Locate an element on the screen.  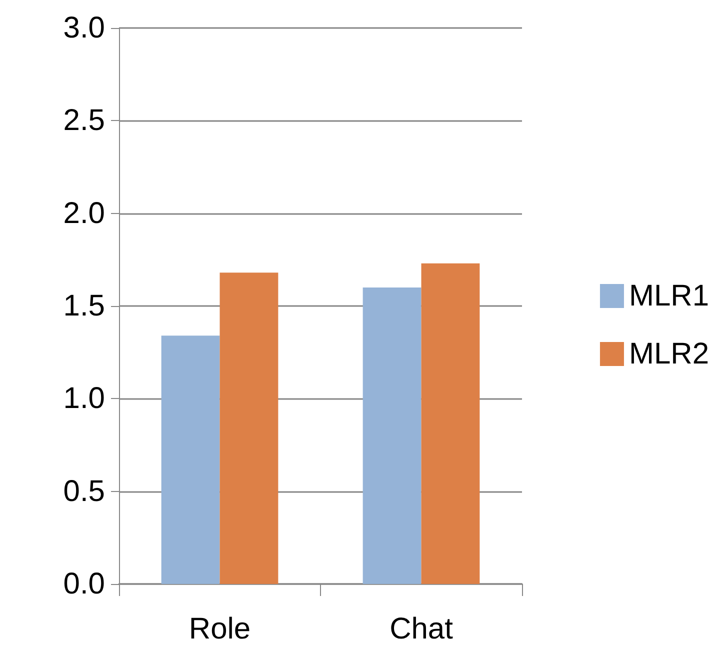
x-tick-label: Role is located at coordinates (219, 629).